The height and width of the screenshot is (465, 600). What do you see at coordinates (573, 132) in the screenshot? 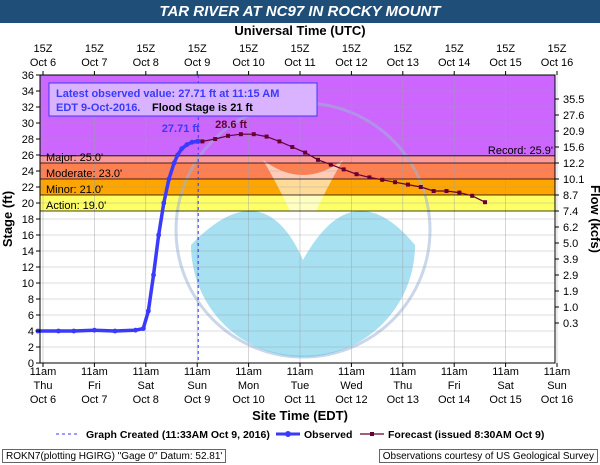
I see `flow-tick-label: 20.9` at bounding box center [573, 132].